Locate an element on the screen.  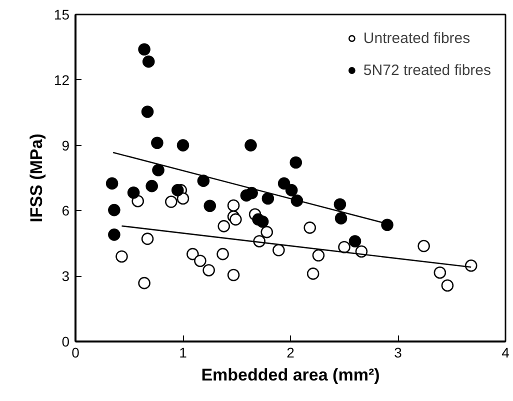
x-tick-label: 3 is located at coordinates (398, 352).